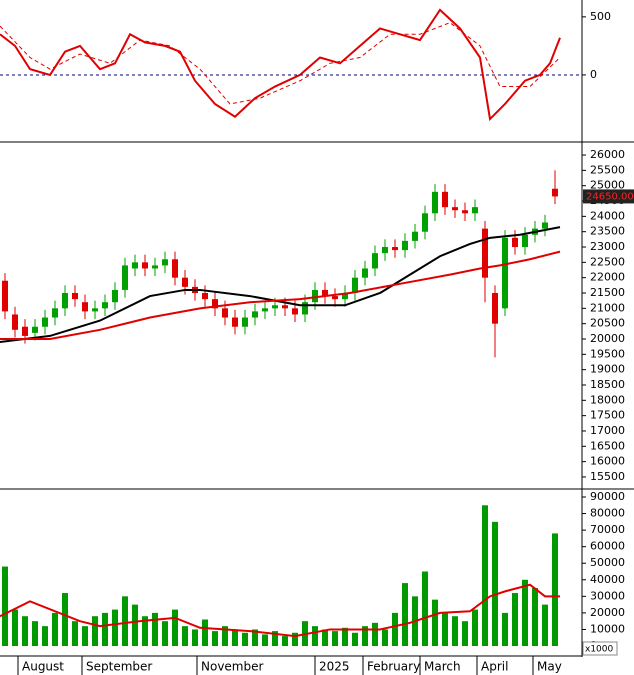  I want to click on y-tick-label: 17000, so click(607, 430).